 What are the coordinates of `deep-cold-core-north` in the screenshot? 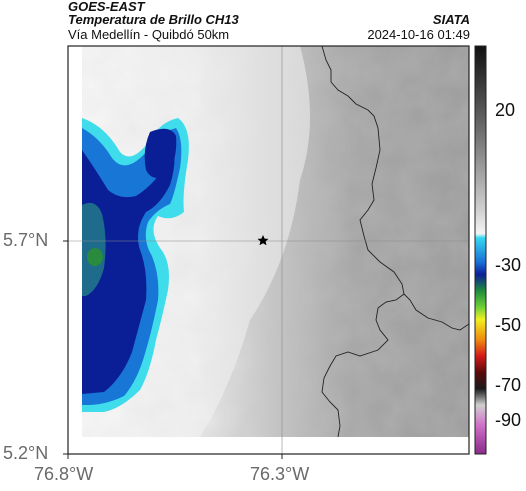 It's located at (160, 153).